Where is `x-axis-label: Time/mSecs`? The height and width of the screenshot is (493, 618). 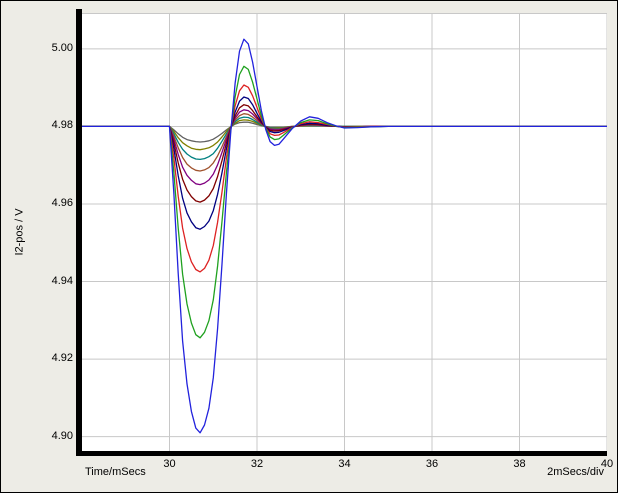 x-axis-label: Time/mSecs is located at coordinates (115, 472).